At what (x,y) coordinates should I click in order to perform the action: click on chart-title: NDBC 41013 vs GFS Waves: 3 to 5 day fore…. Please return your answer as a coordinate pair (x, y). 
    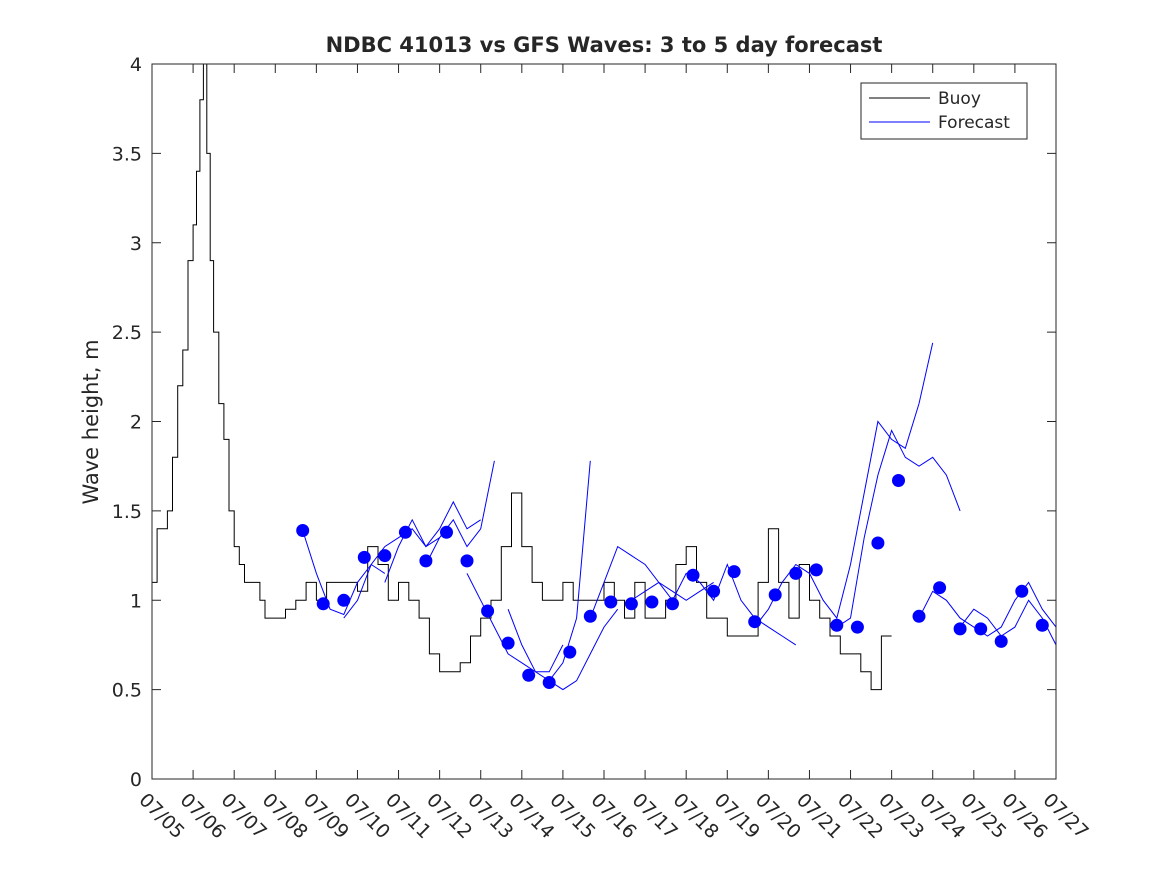
    Looking at the image, I should click on (604, 45).